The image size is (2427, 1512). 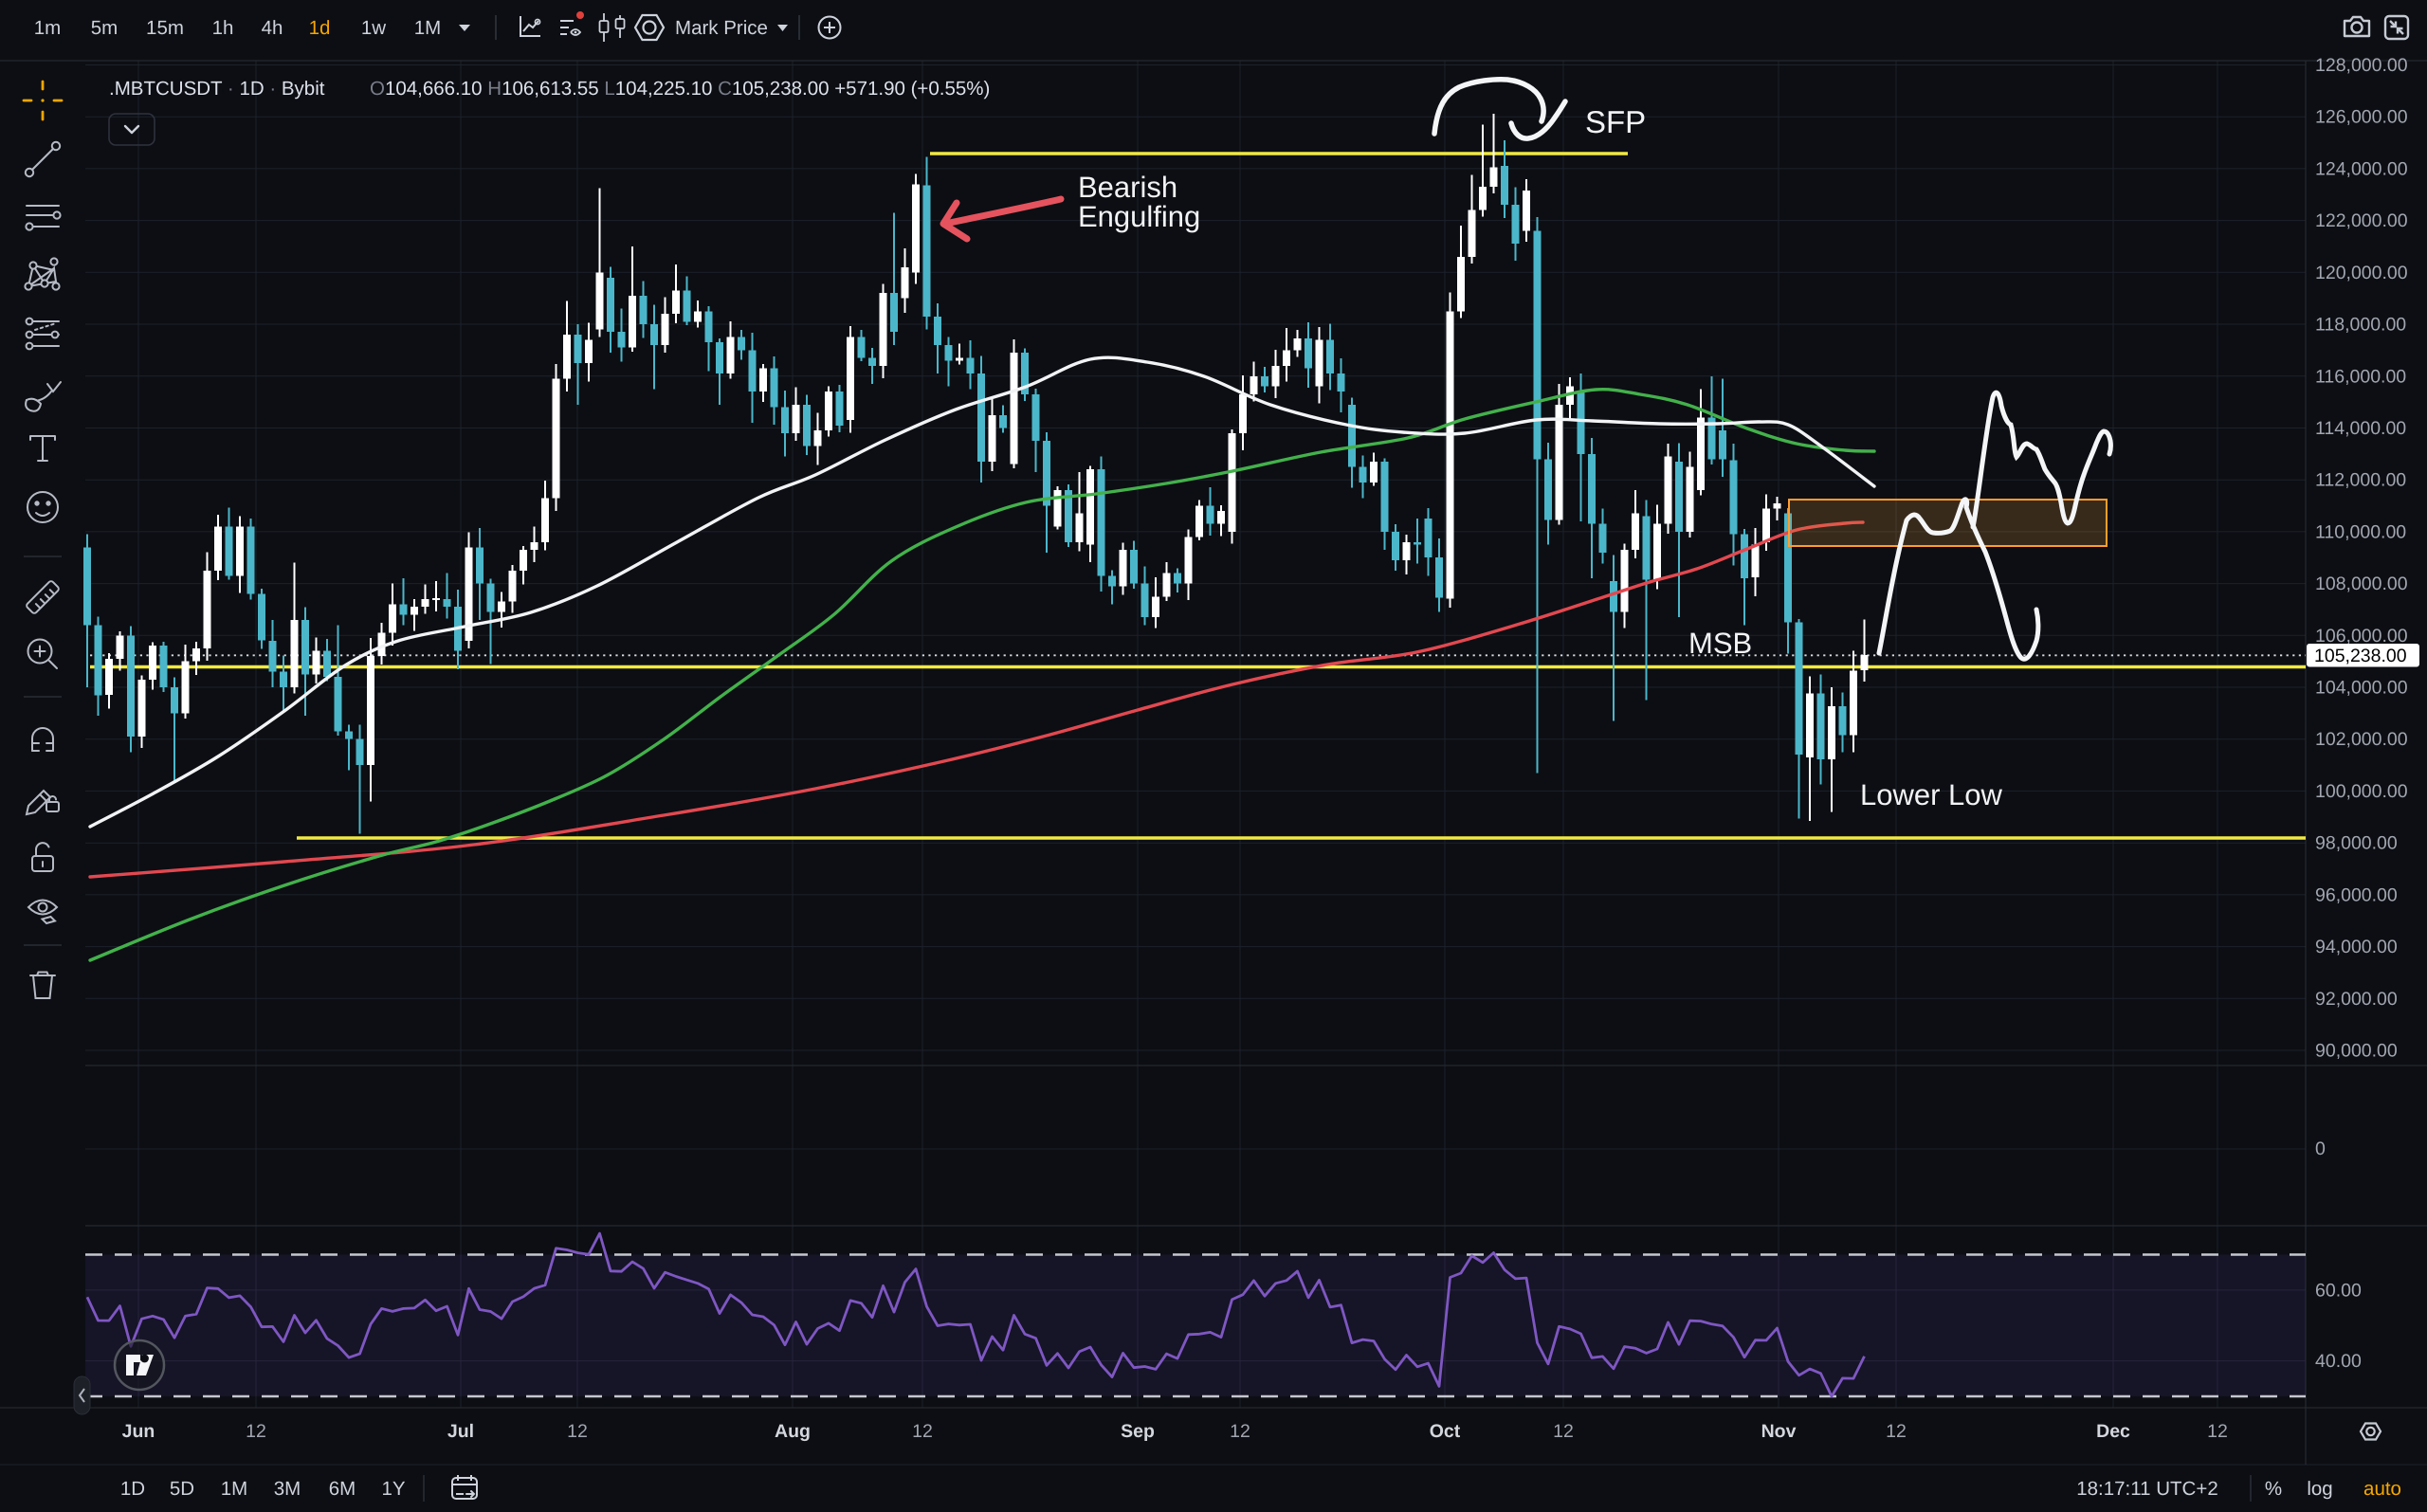 I want to click on svg-text: 90,000.00, so click(x=2356, y=1052).